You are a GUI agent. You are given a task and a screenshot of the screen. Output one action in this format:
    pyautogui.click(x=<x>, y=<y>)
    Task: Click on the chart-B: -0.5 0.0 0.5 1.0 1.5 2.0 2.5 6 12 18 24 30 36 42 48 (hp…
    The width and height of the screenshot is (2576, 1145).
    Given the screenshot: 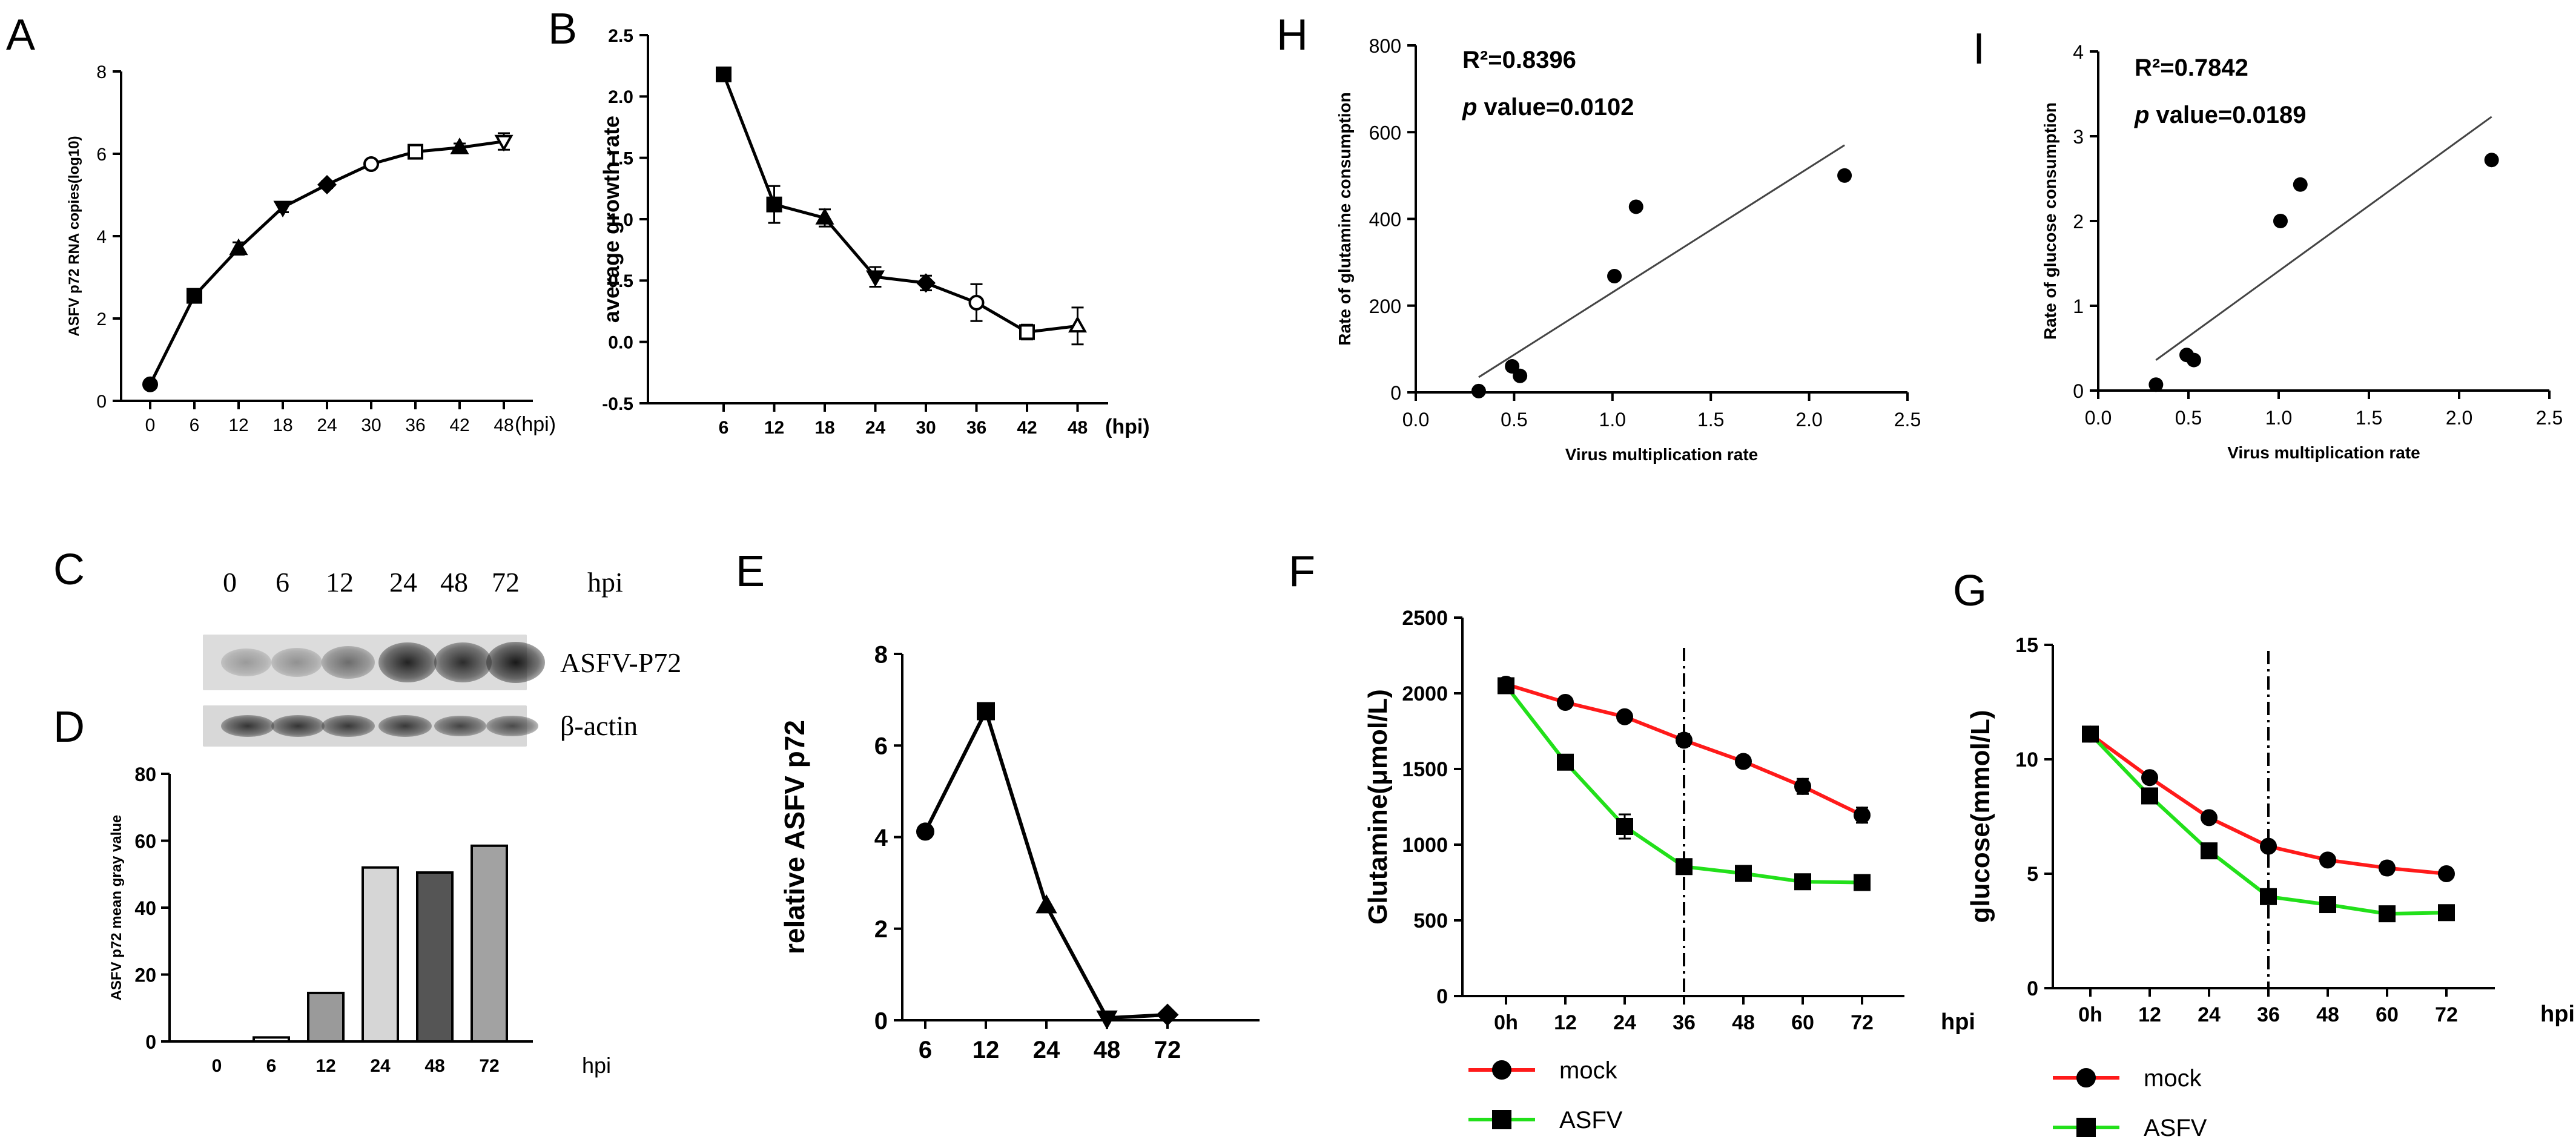 What is the action you would take?
    pyautogui.click(x=874, y=232)
    